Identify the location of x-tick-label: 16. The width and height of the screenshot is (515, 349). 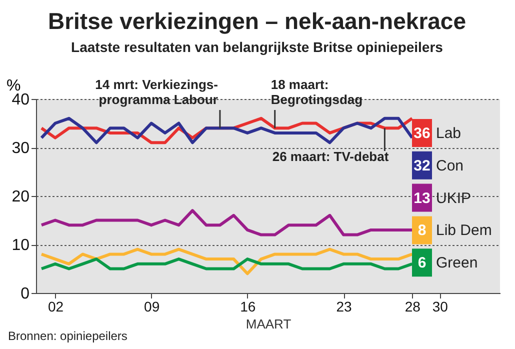
(248, 306).